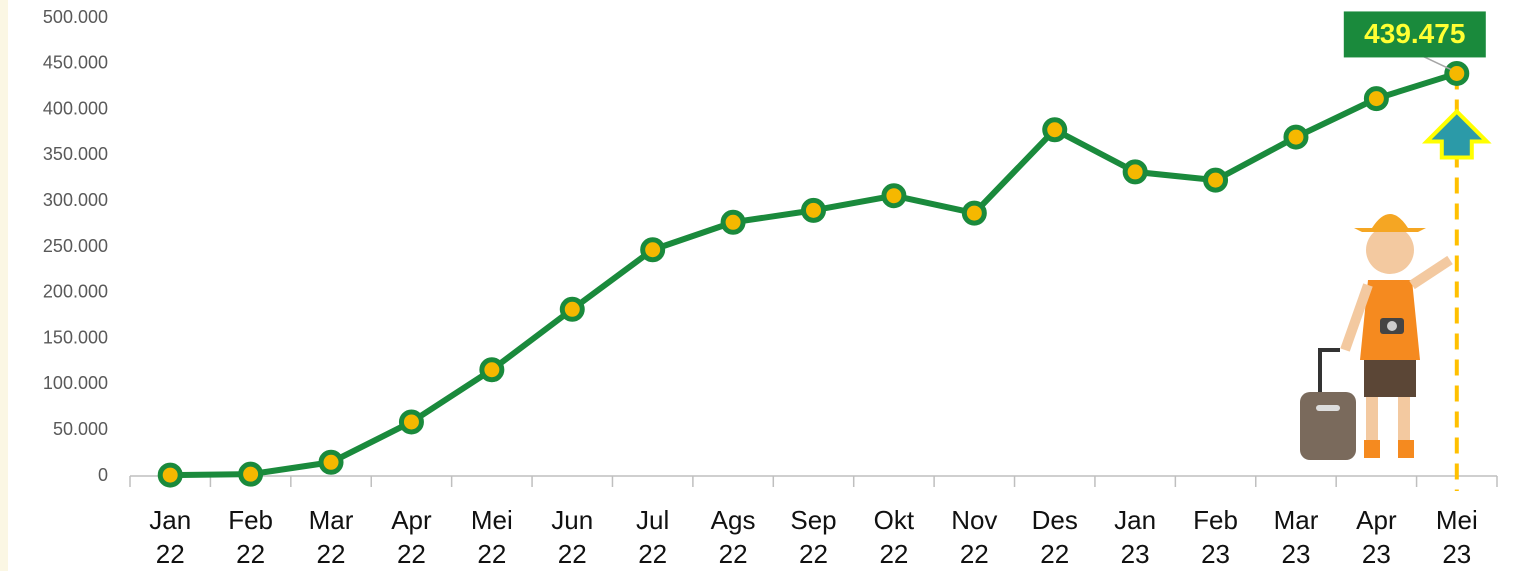 The width and height of the screenshot is (1514, 571). What do you see at coordinates (75, 383) in the screenshot?
I see `y-tick-label: 100.000` at bounding box center [75, 383].